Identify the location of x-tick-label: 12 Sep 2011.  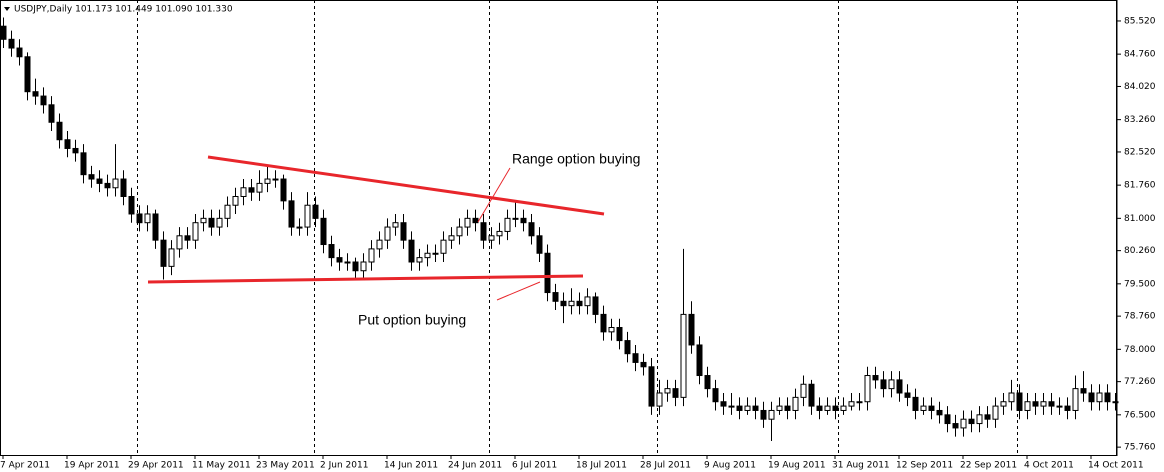
(924, 466).